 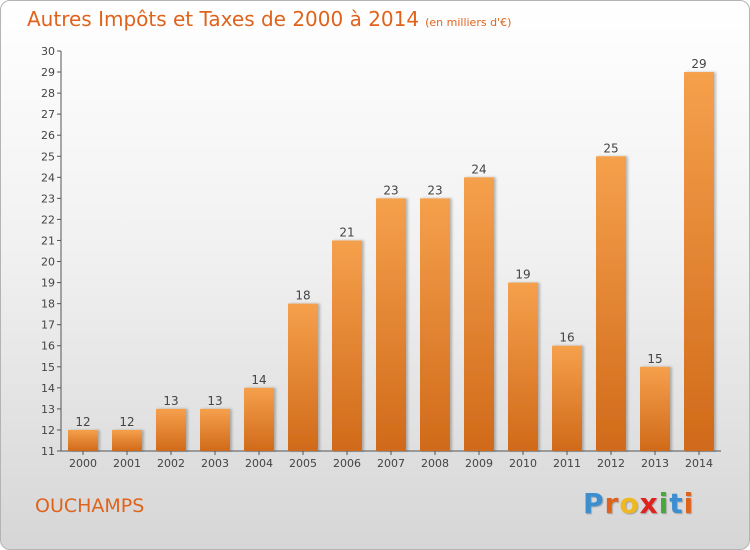 What do you see at coordinates (48, 409) in the screenshot?
I see `y-tick-label: 13` at bounding box center [48, 409].